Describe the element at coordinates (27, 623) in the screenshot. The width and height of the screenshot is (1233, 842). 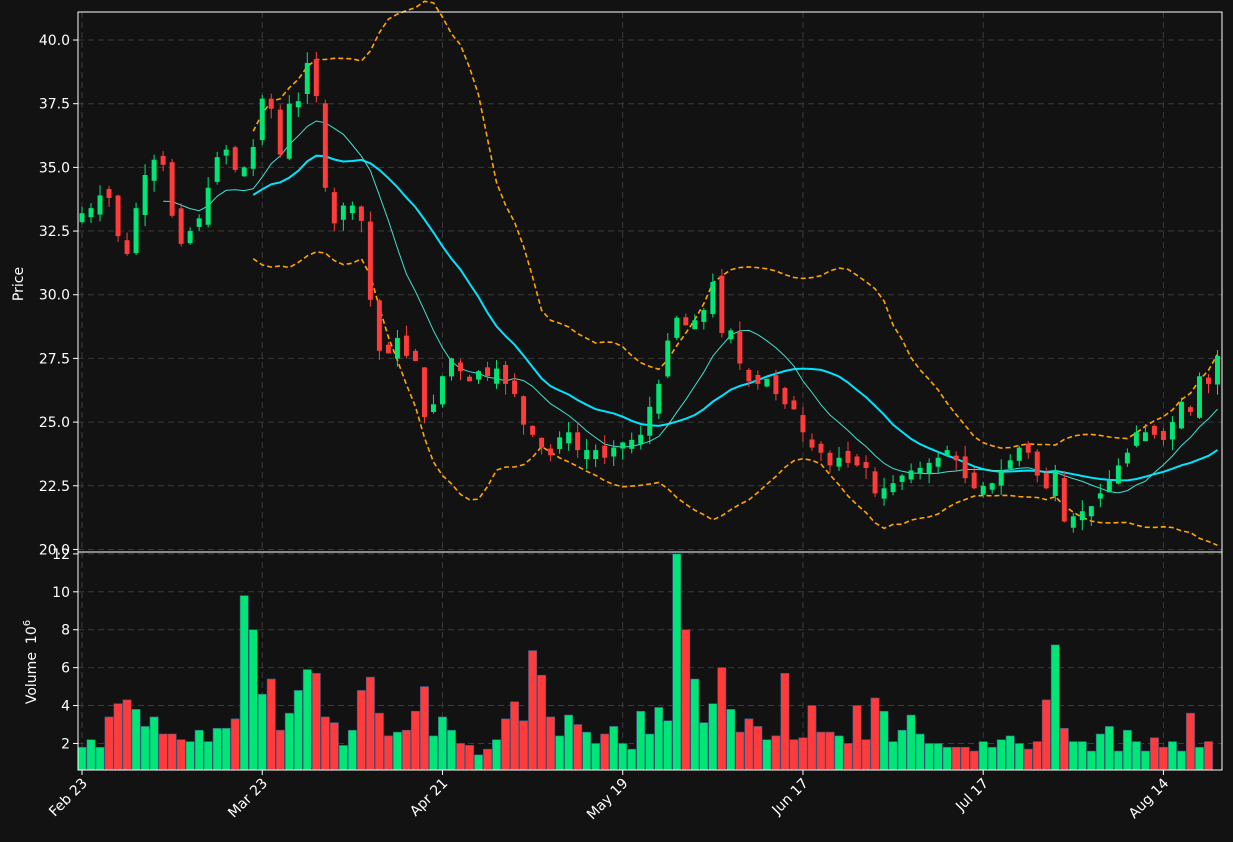
I see `volume-exponent: 6` at that location.